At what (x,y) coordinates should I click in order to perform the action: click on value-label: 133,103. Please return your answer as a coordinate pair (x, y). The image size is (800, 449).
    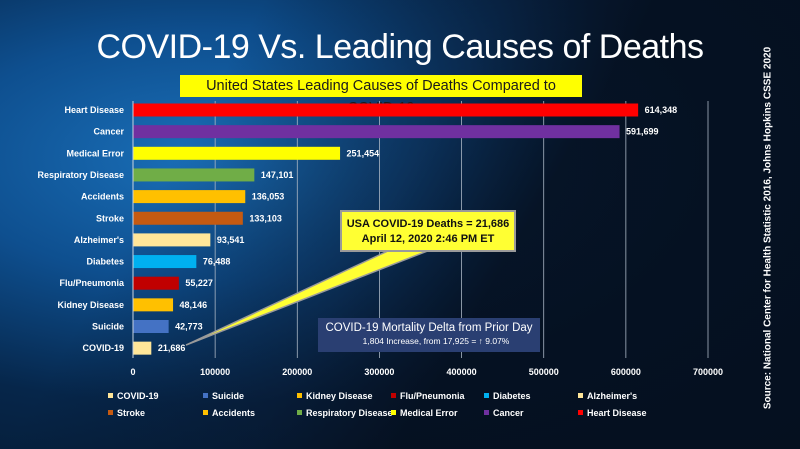
    Looking at the image, I should click on (265, 218).